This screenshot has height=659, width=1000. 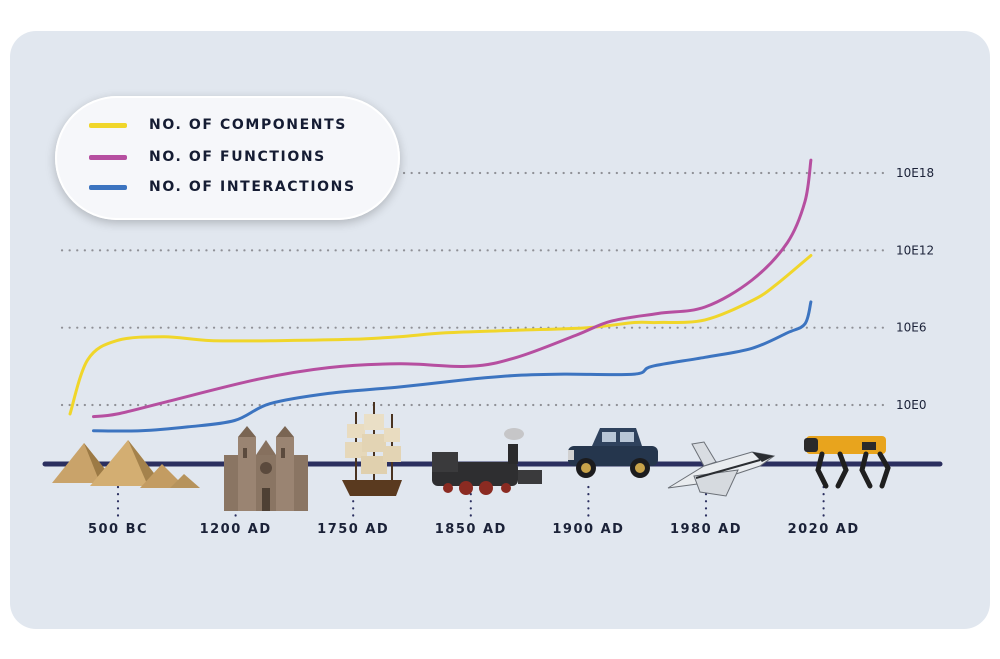 What do you see at coordinates (915, 250) in the screenshot?
I see `y-tick-label: 10E12` at bounding box center [915, 250].